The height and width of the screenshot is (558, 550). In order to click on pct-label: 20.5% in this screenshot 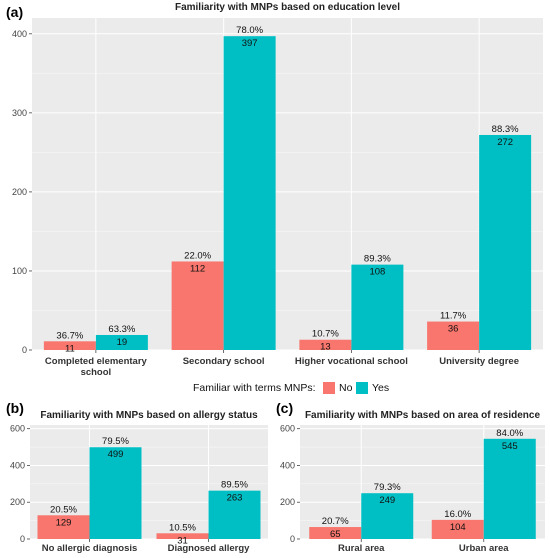, I will do `click(63, 509)`.